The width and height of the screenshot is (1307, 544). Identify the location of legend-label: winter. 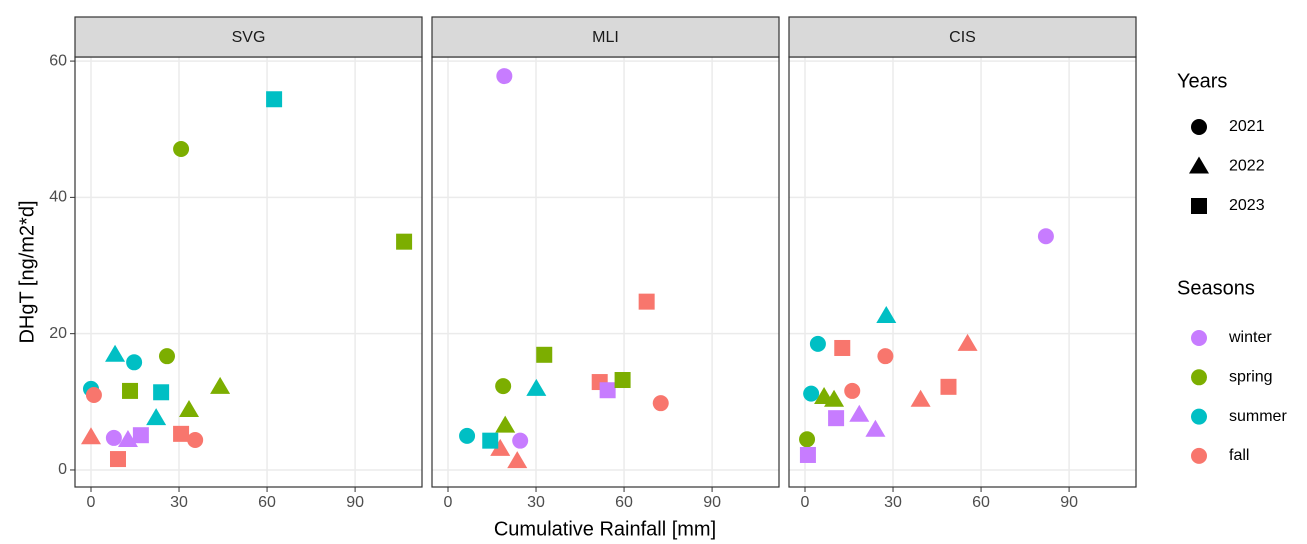
(1250, 337).